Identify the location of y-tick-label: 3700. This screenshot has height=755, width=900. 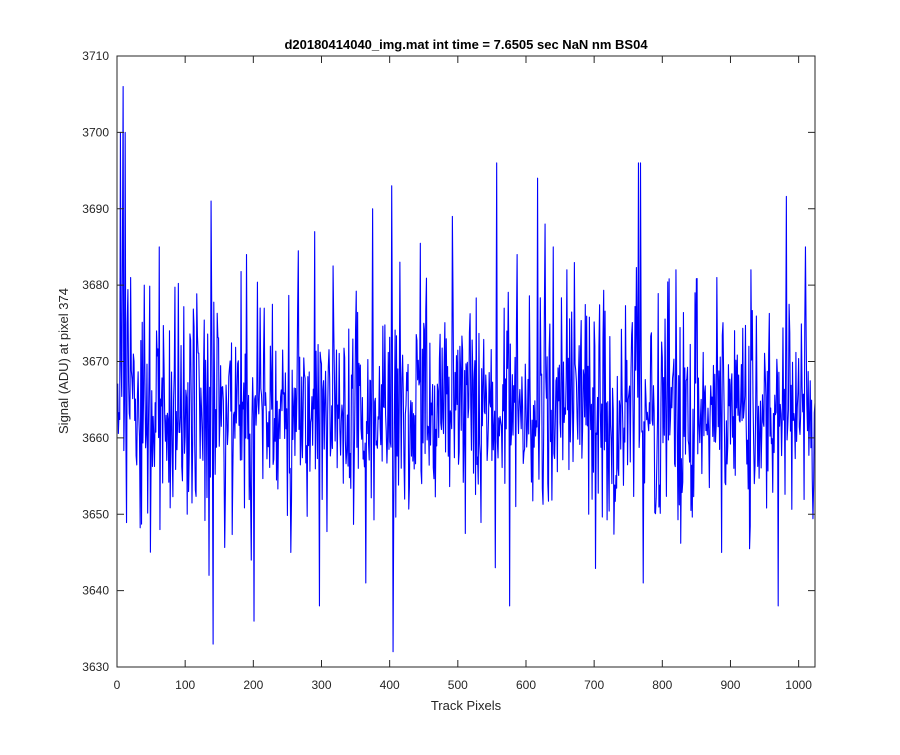
(95, 132).